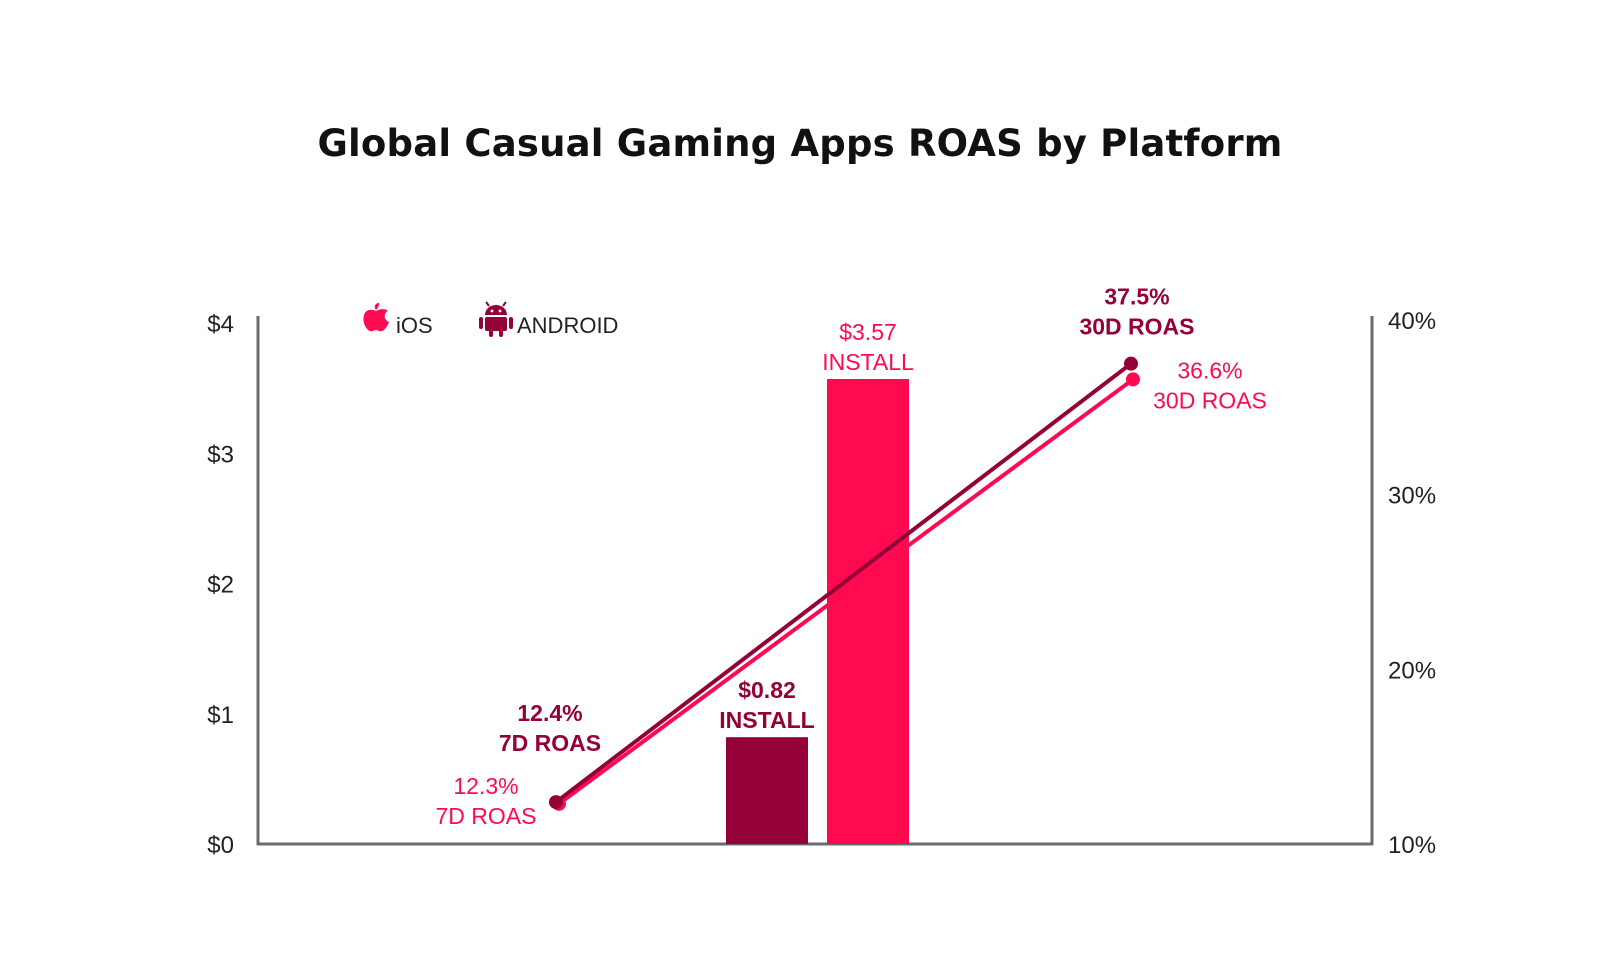 This screenshot has height=967, width=1600. What do you see at coordinates (1412, 496) in the screenshot?
I see `right-tick-label: 30%` at bounding box center [1412, 496].